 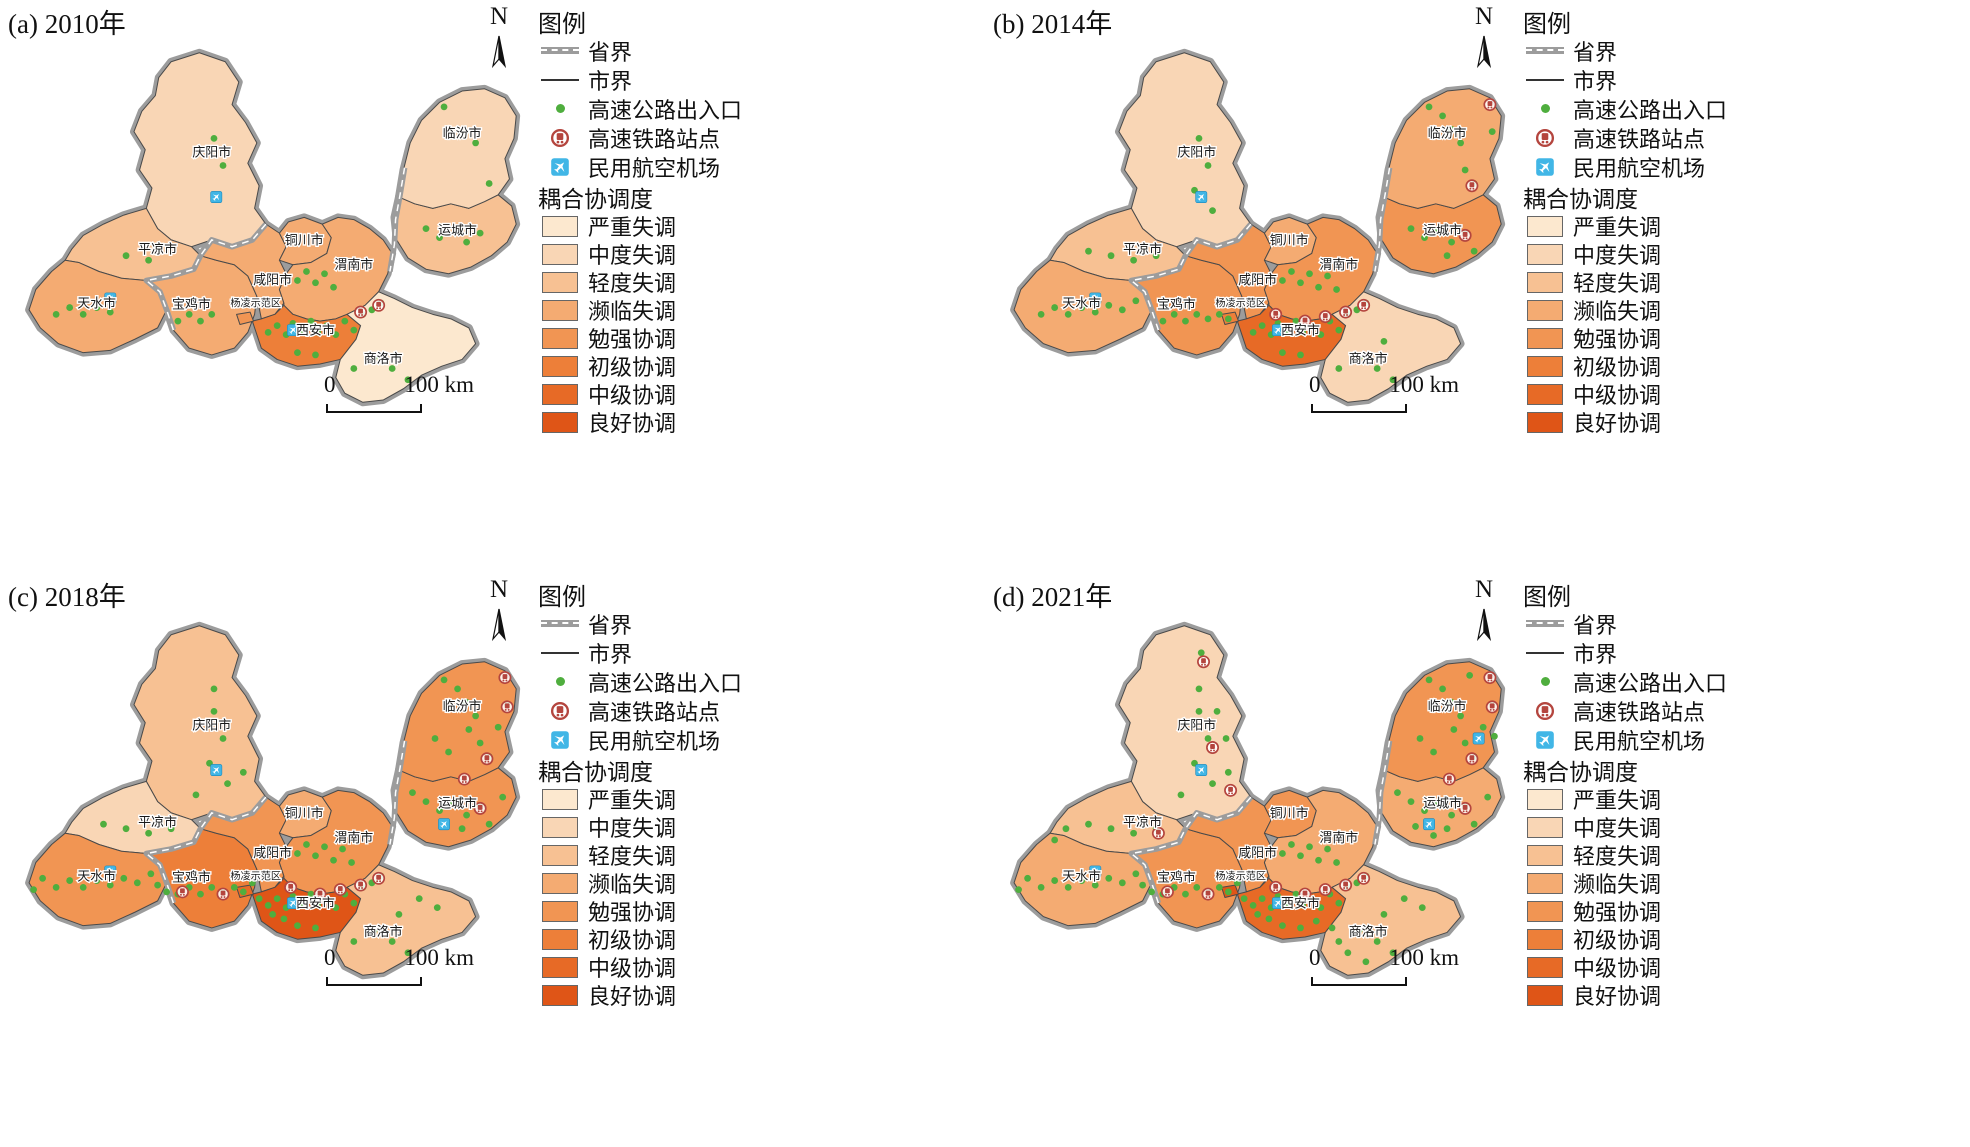 I want to click on airport-swatch-icon, so click(x=1545, y=166).